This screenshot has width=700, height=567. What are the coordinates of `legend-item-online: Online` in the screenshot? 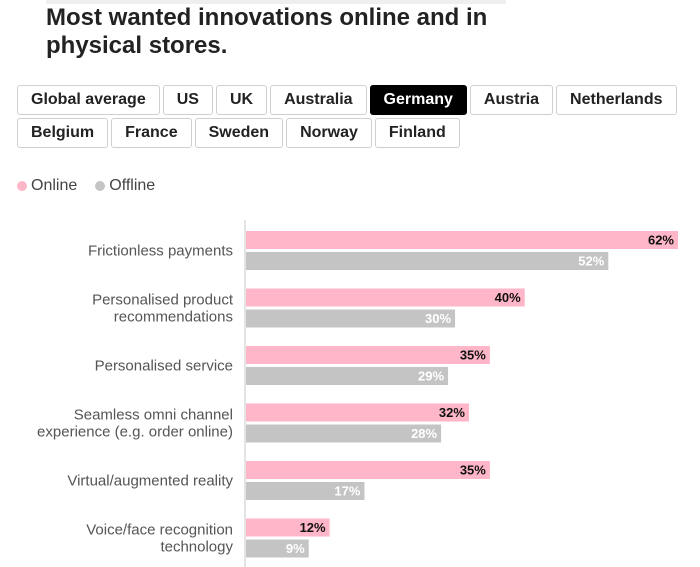 It's located at (47, 186).